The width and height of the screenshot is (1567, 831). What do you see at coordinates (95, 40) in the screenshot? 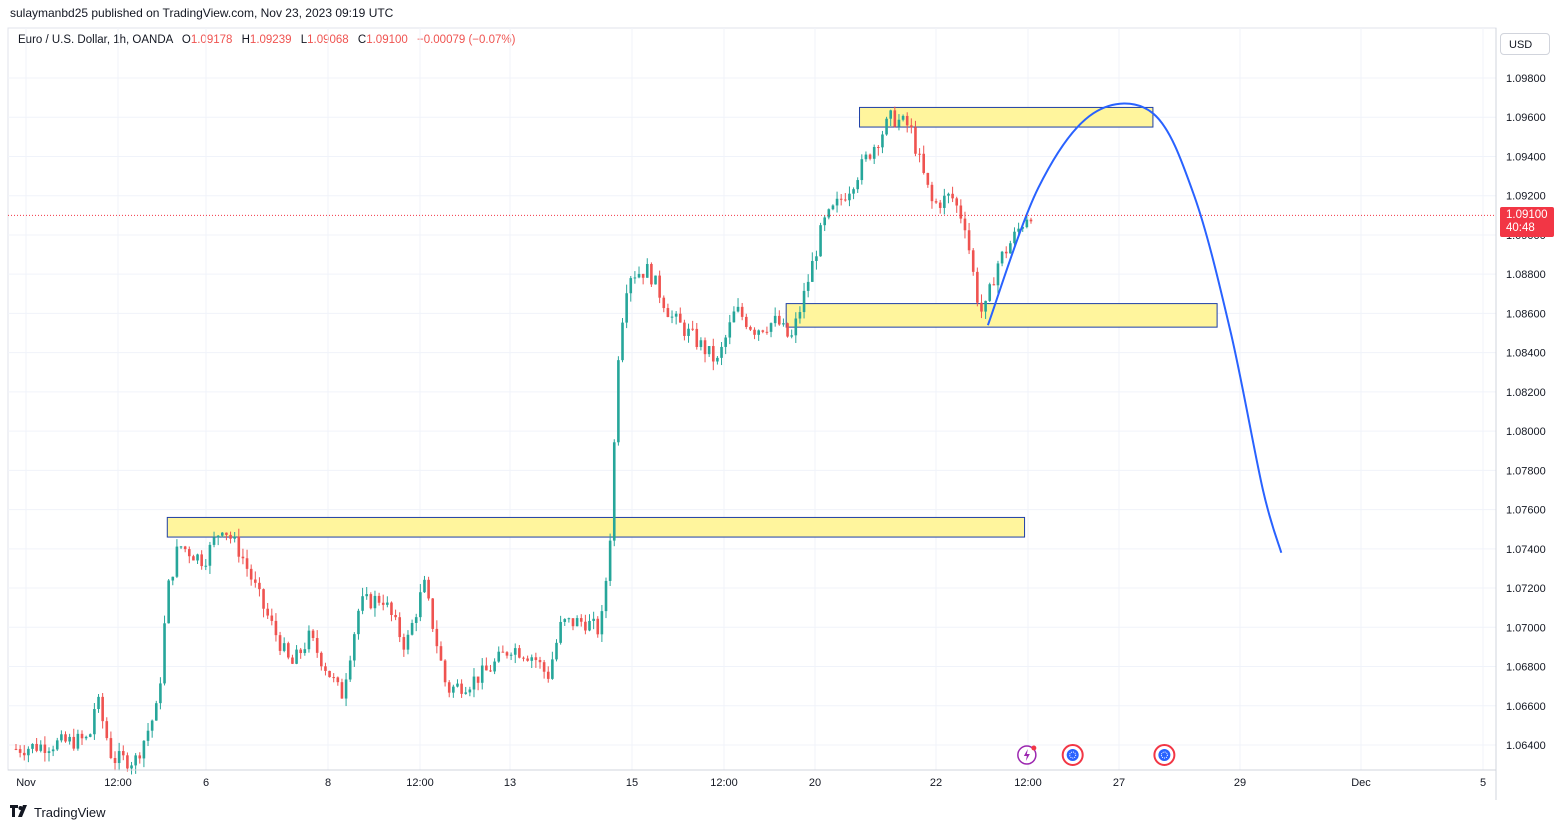
I see `symbol-name: Euro / U.S. Dollar, 1h, OANDA` at bounding box center [95, 40].